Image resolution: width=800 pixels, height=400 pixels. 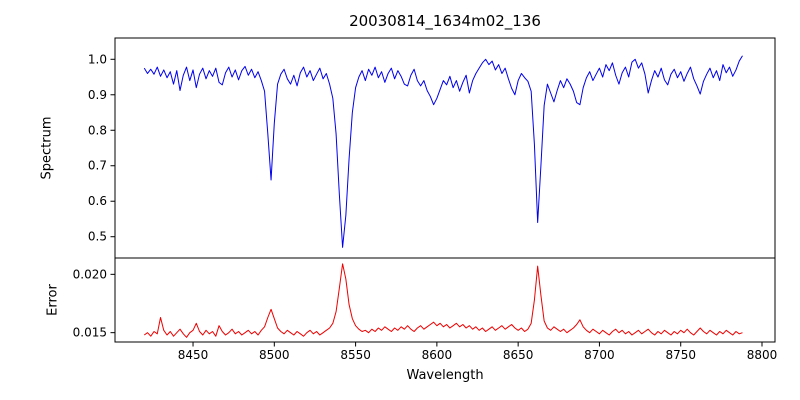 I want to click on error-line, so click(x=443, y=300).